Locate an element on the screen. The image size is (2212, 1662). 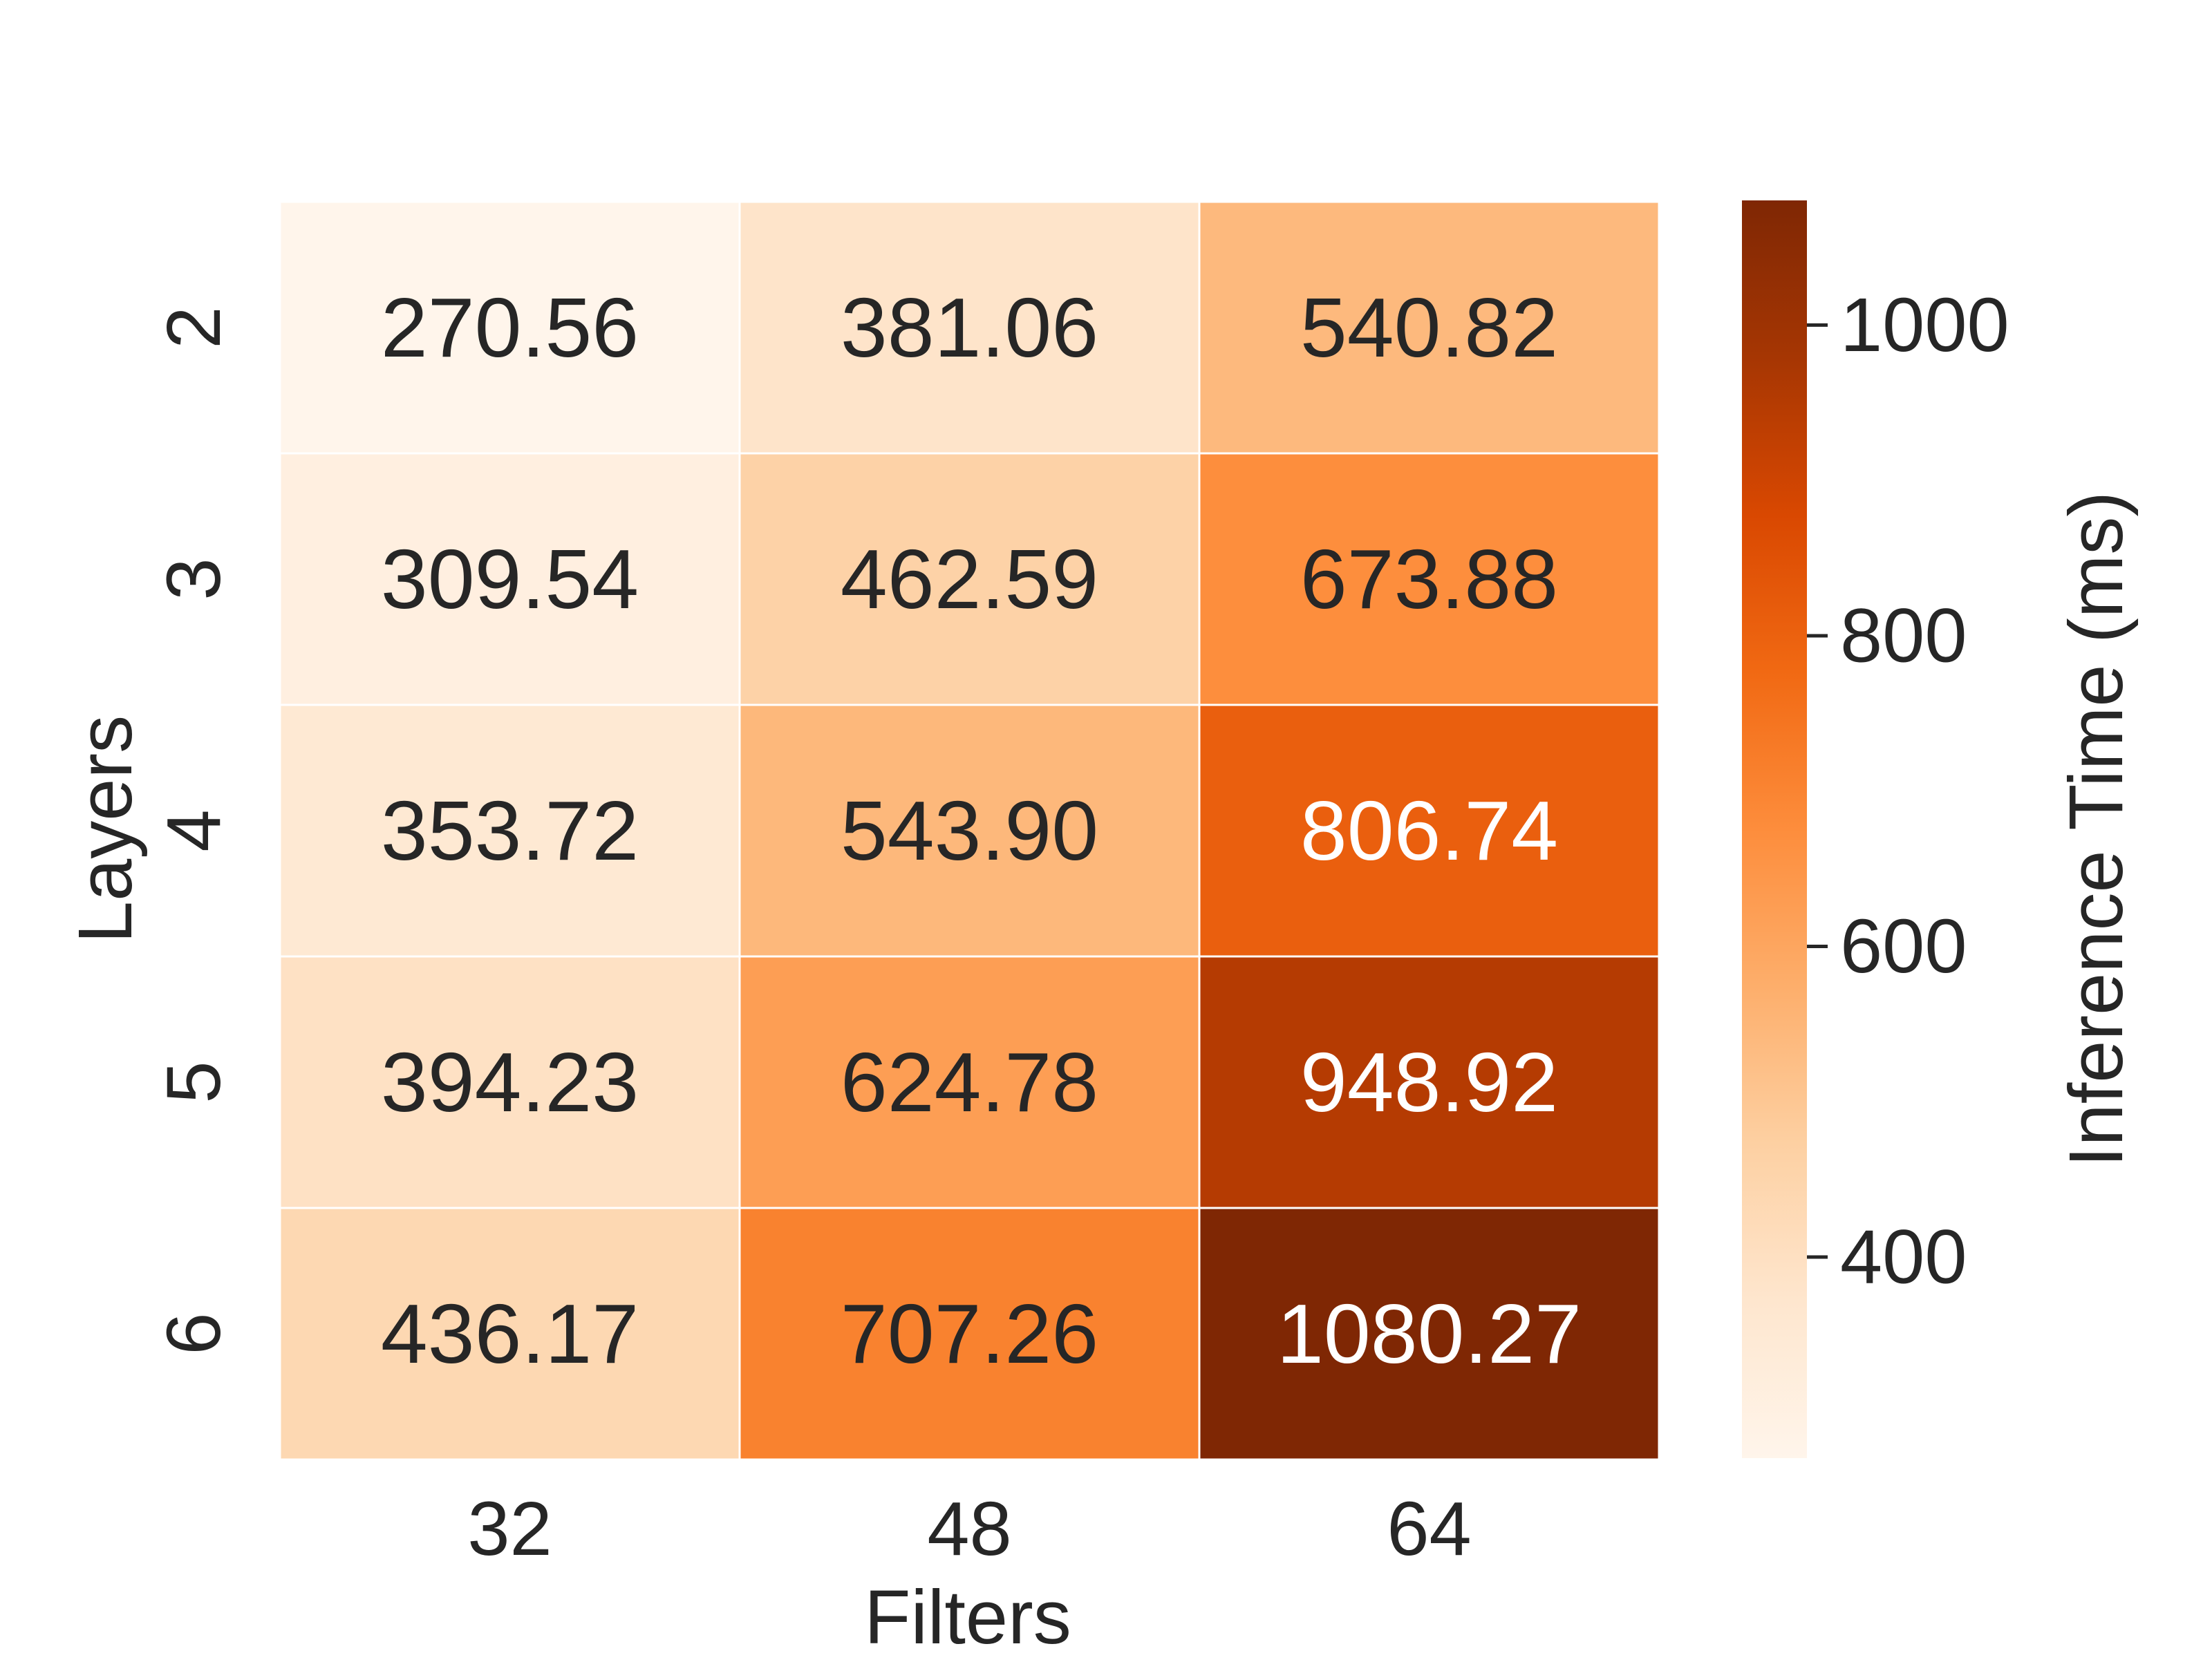
x-tick-label: 32 is located at coordinates (509, 1528).